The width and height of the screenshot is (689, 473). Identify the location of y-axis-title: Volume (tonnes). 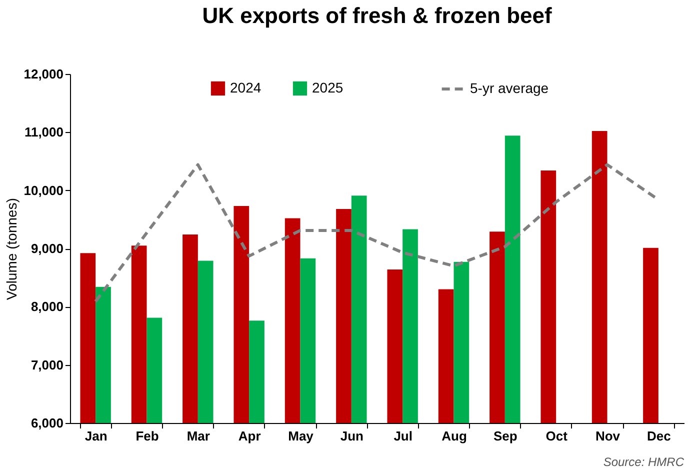
(12, 249).